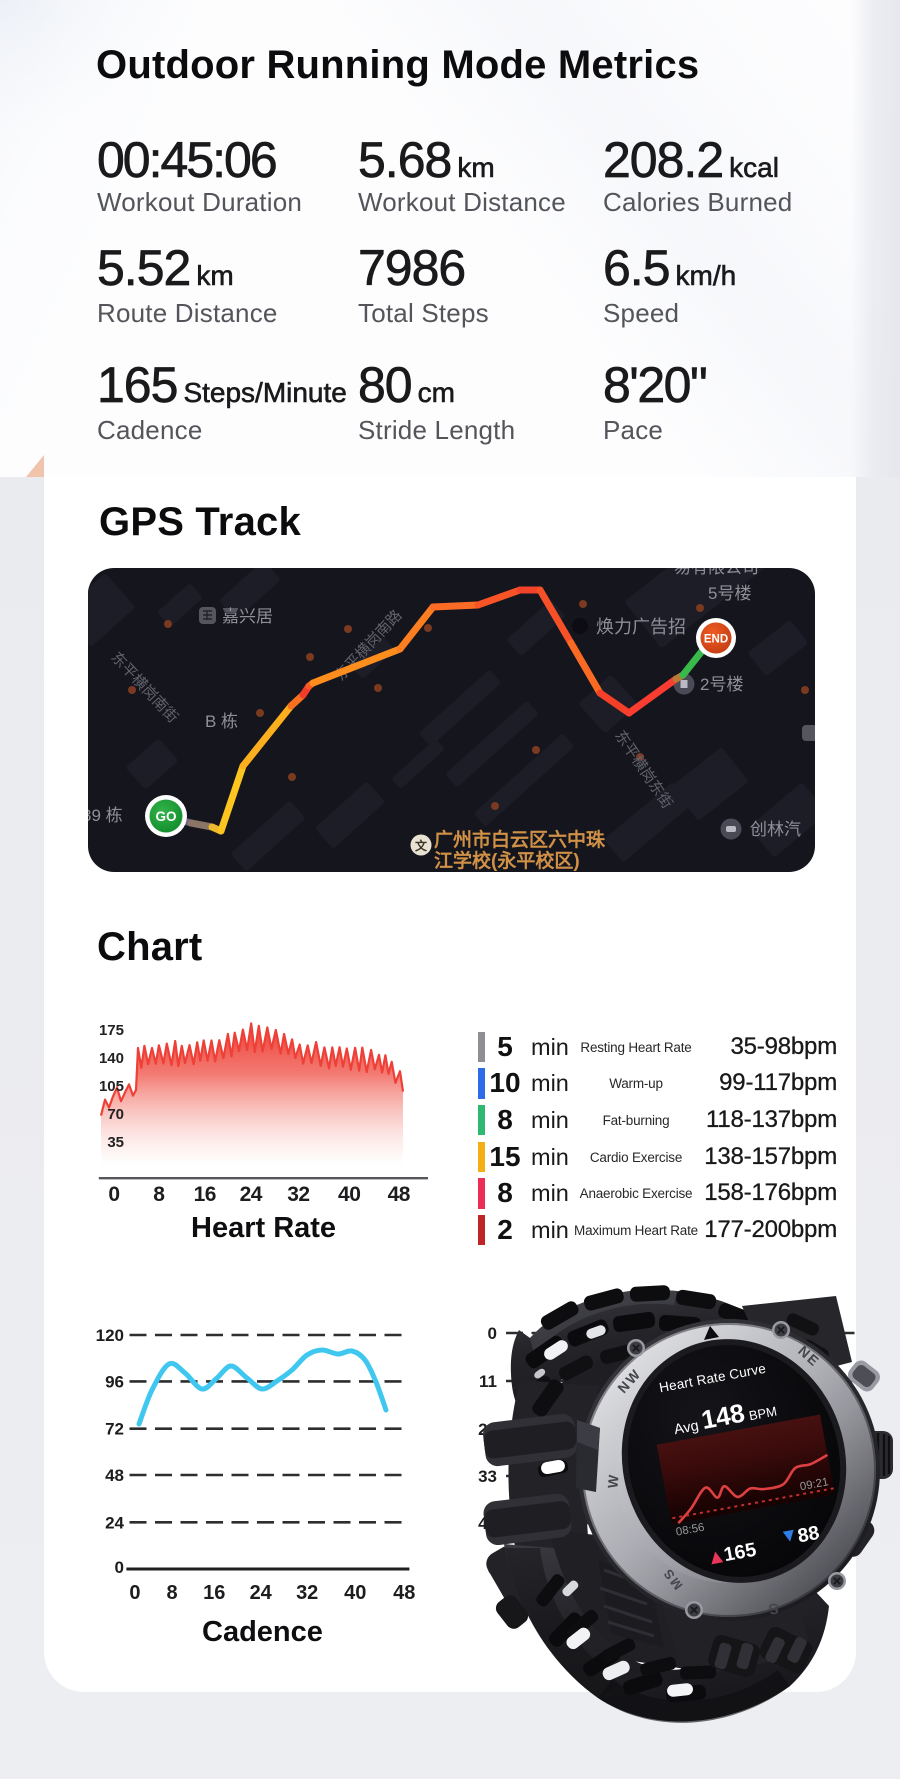  I want to click on svg-text: B 栋, so click(221, 721).